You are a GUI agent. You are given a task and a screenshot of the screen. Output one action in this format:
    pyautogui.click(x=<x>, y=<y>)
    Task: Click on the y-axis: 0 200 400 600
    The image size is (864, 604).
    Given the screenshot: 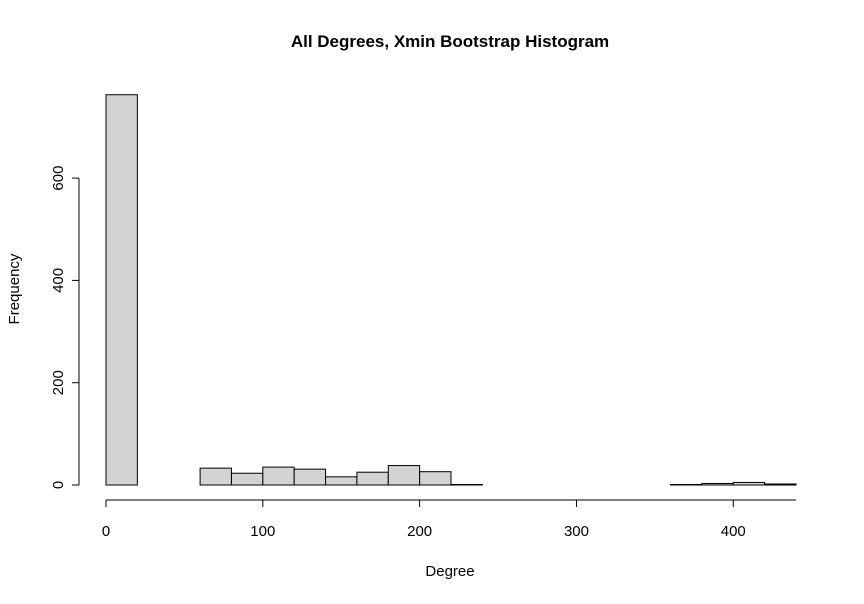 What is the action you would take?
    pyautogui.click(x=65, y=327)
    